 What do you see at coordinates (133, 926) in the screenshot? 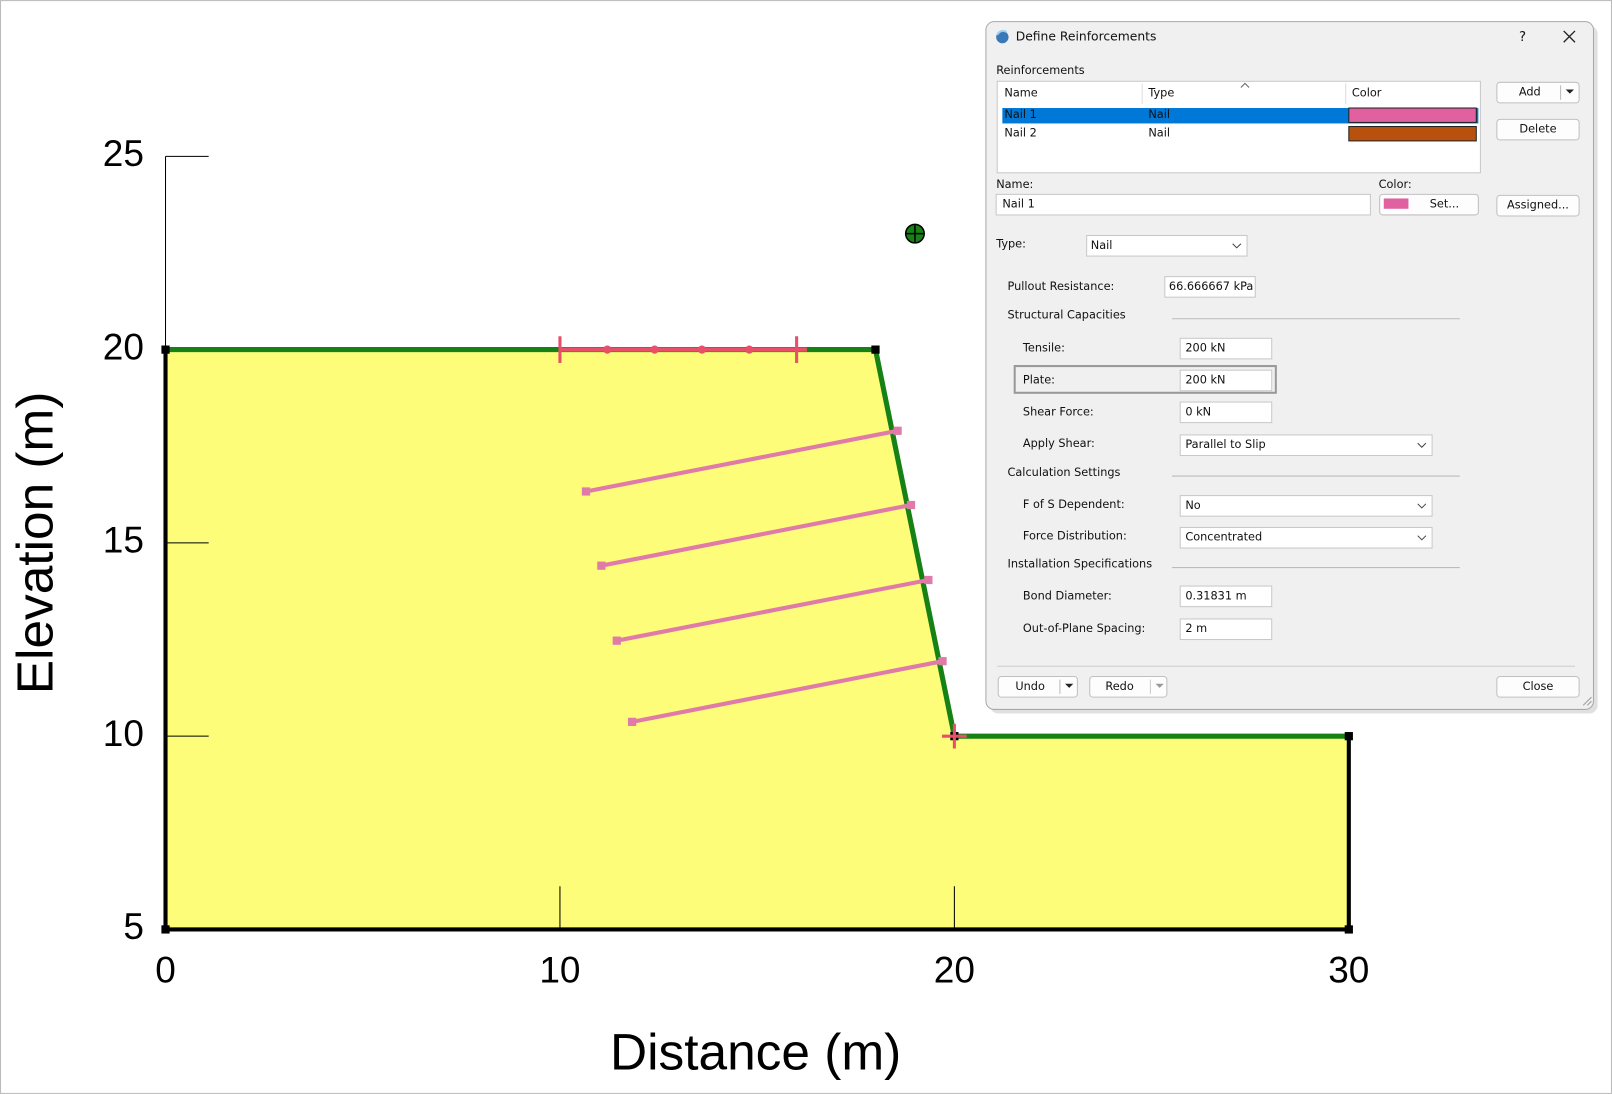
I see `y-tick-label: 5` at bounding box center [133, 926].